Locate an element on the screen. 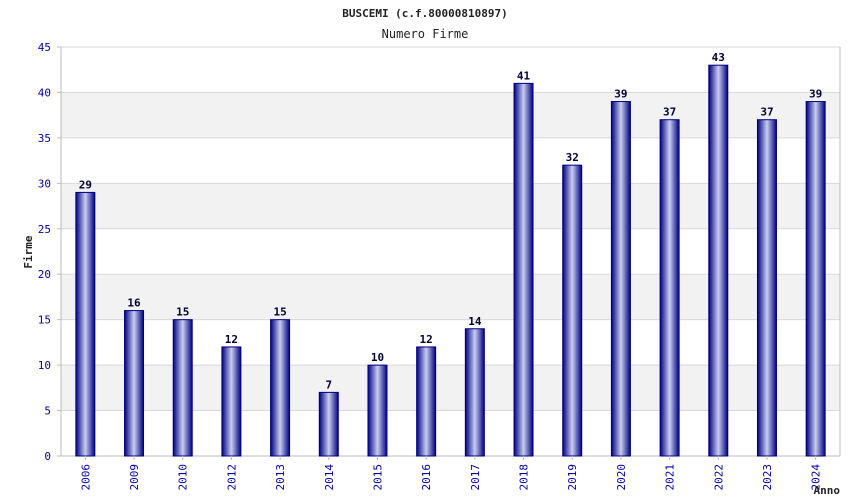 Image resolution: width=850 pixels, height=500 pixels. x-tick-label: 2020 is located at coordinates (621, 477).